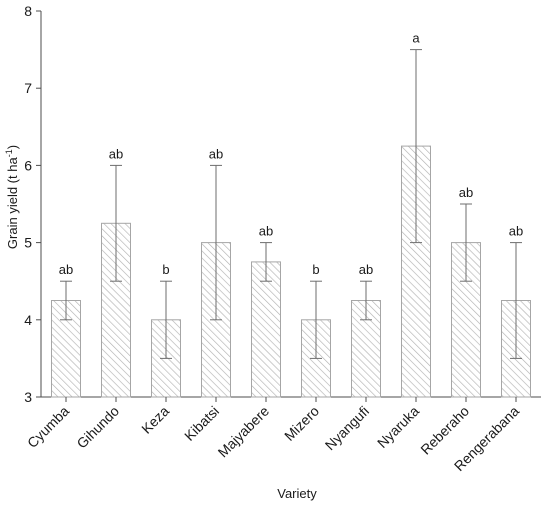 The image size is (550, 509). I want to click on x-axis-title: Variety, so click(297, 493).